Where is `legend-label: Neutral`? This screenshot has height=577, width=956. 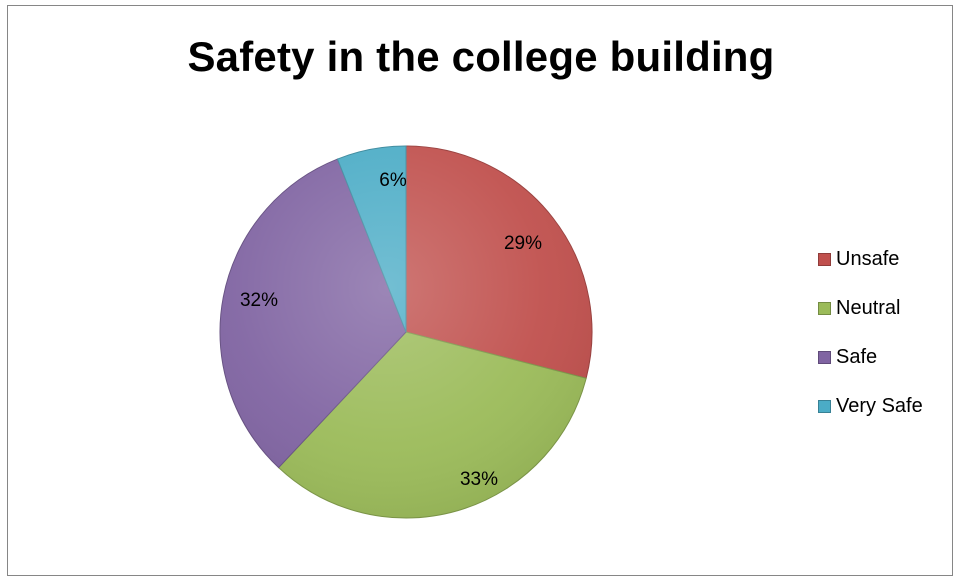
legend-label: Neutral is located at coordinates (868, 307).